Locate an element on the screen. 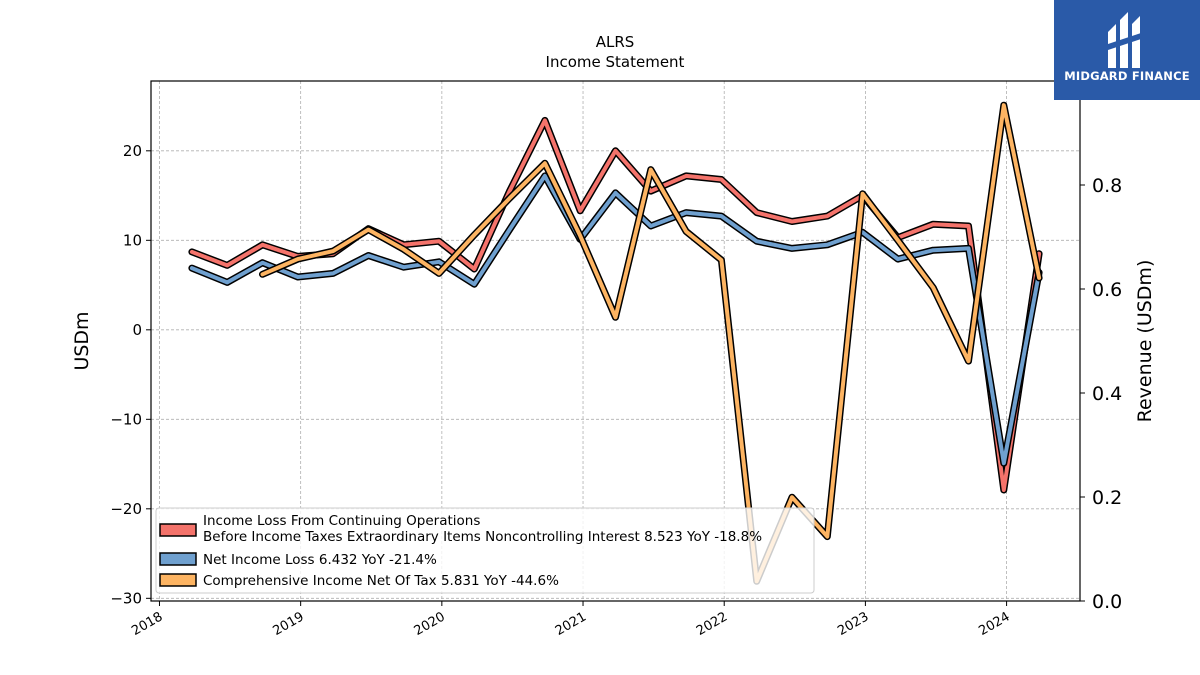  right-axis: 0.0 0.2 0.4 0.6 0.8 is located at coordinates (1101, 394).